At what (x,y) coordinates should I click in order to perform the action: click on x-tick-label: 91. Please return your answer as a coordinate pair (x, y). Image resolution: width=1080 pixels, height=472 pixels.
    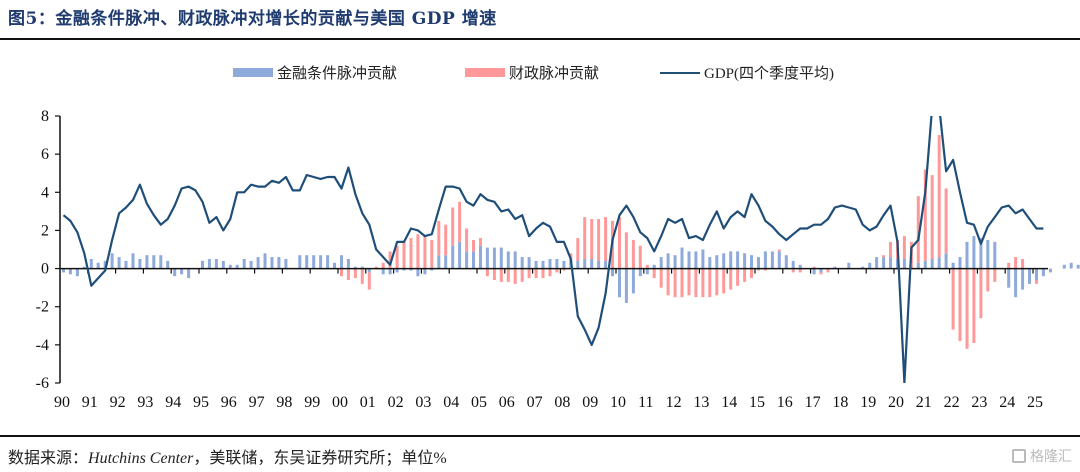
    Looking at the image, I should click on (90, 402).